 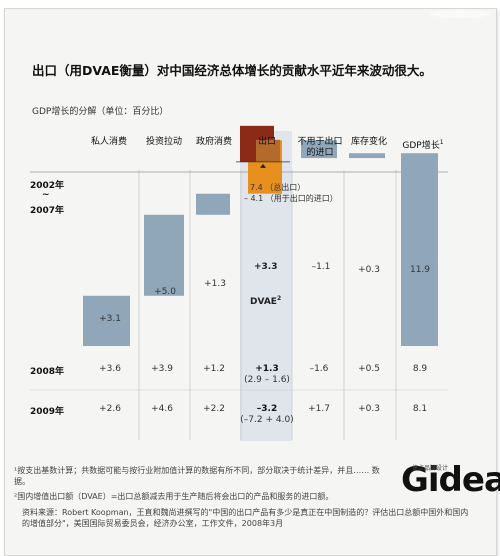 I want to click on bar-label-private-consumption: +3.1, so click(x=110, y=319).